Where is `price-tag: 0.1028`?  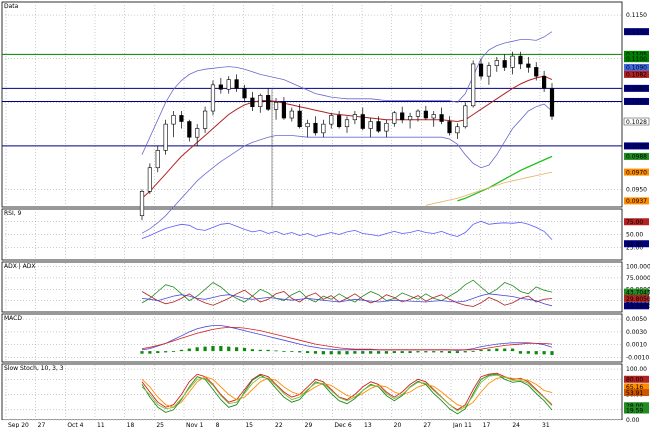 price-tag: 0.1028 is located at coordinates (636, 122).